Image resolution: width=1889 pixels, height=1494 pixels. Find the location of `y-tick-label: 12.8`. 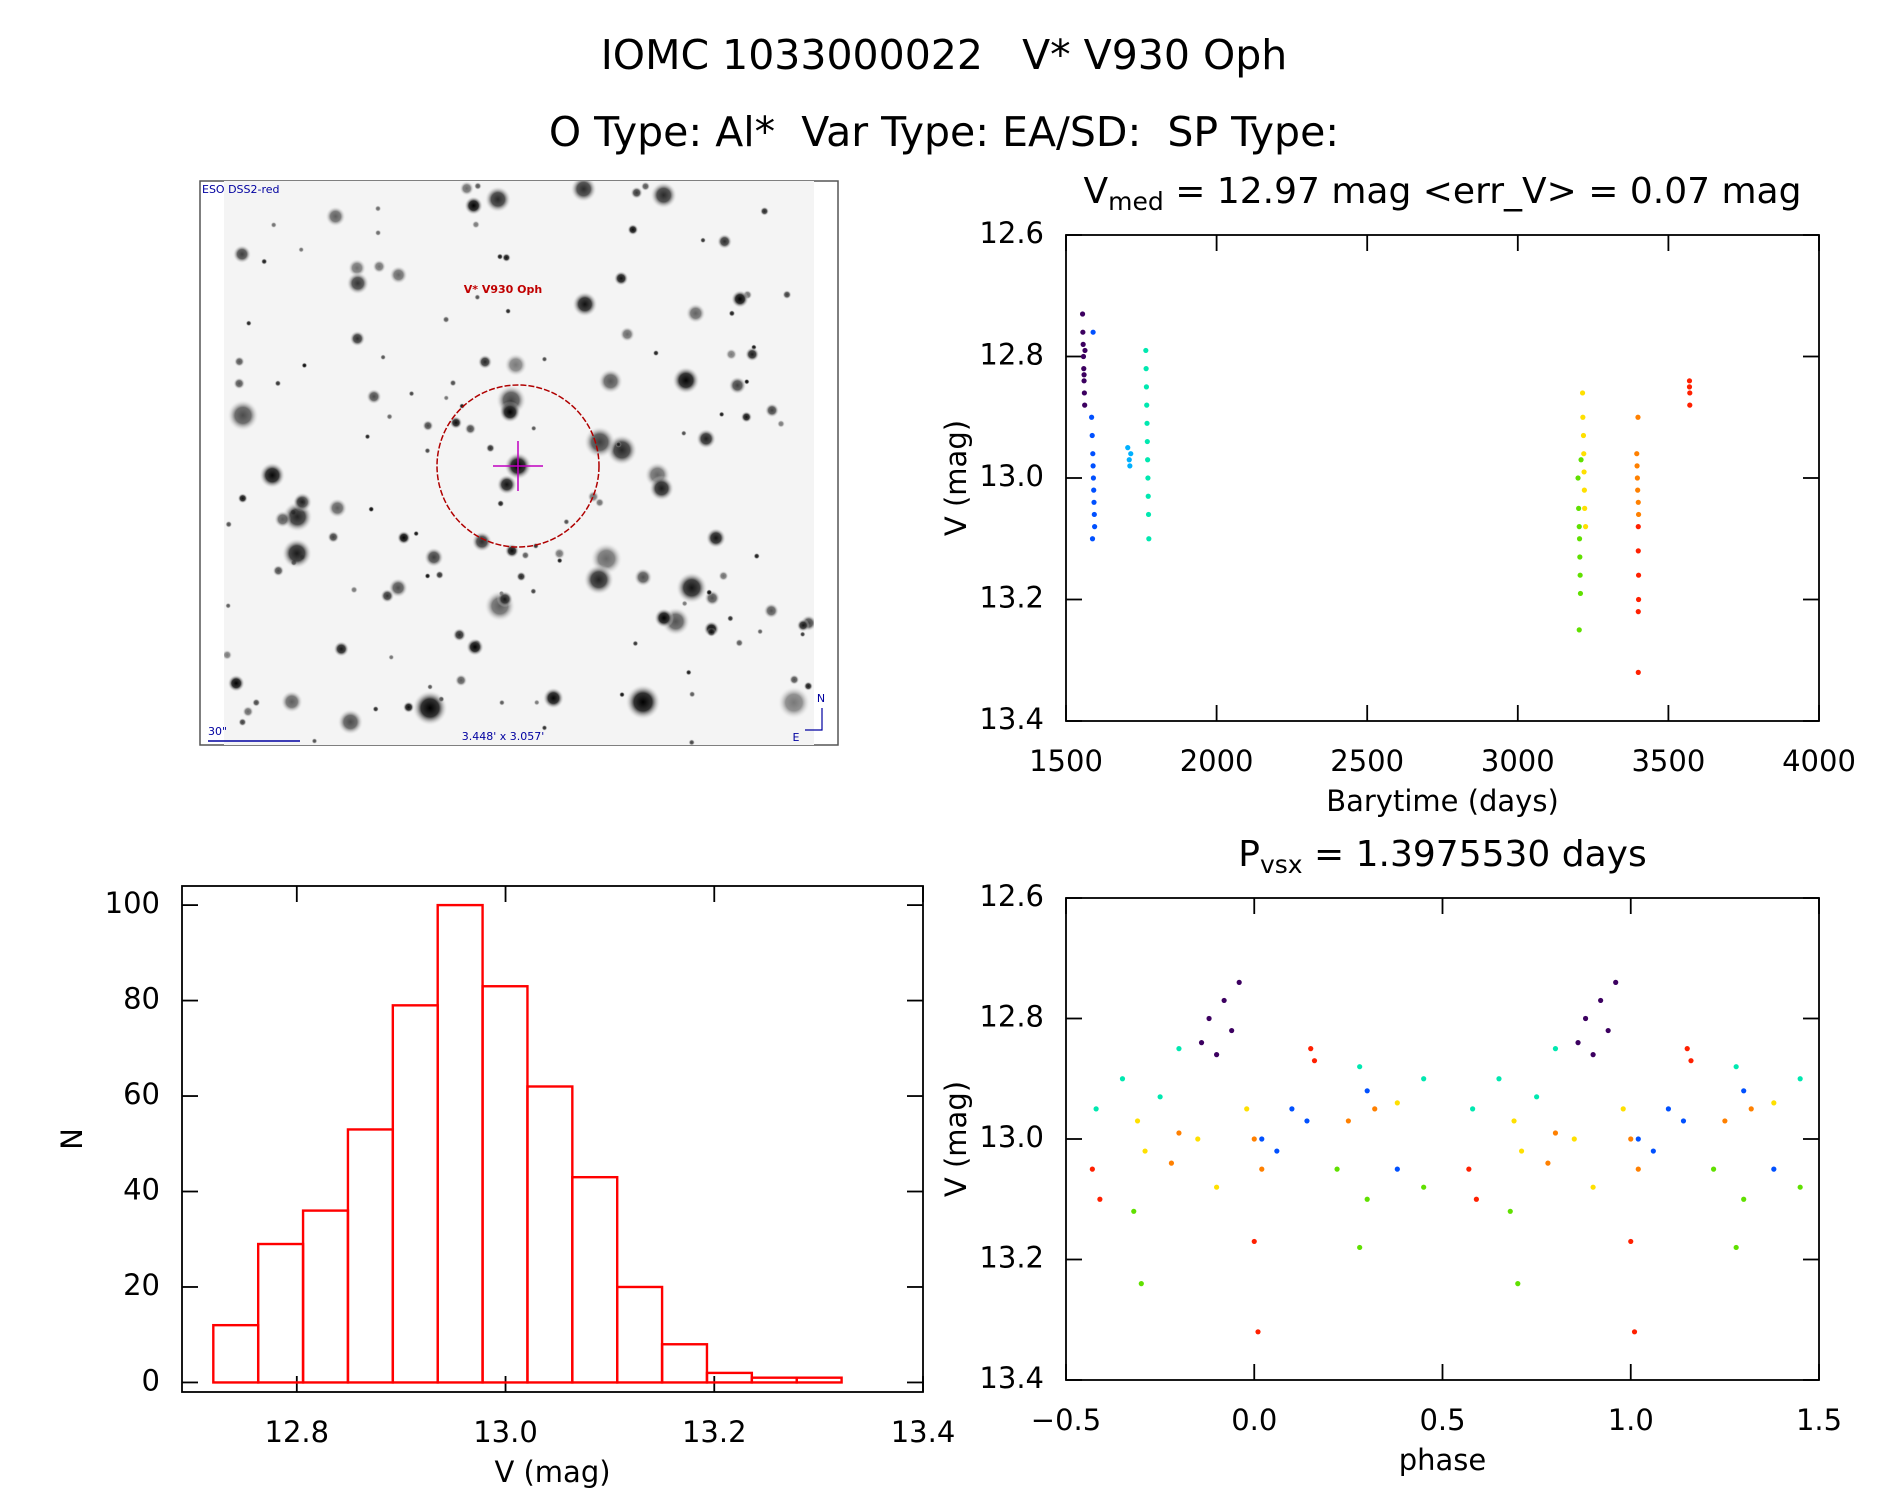

y-tick-label: 12.8 is located at coordinates (1011, 355).